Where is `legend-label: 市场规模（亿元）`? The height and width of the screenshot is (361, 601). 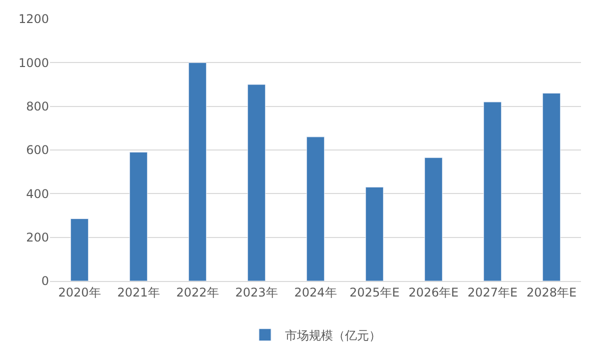
legend-label: 市场规模（亿元） is located at coordinates (333, 335).